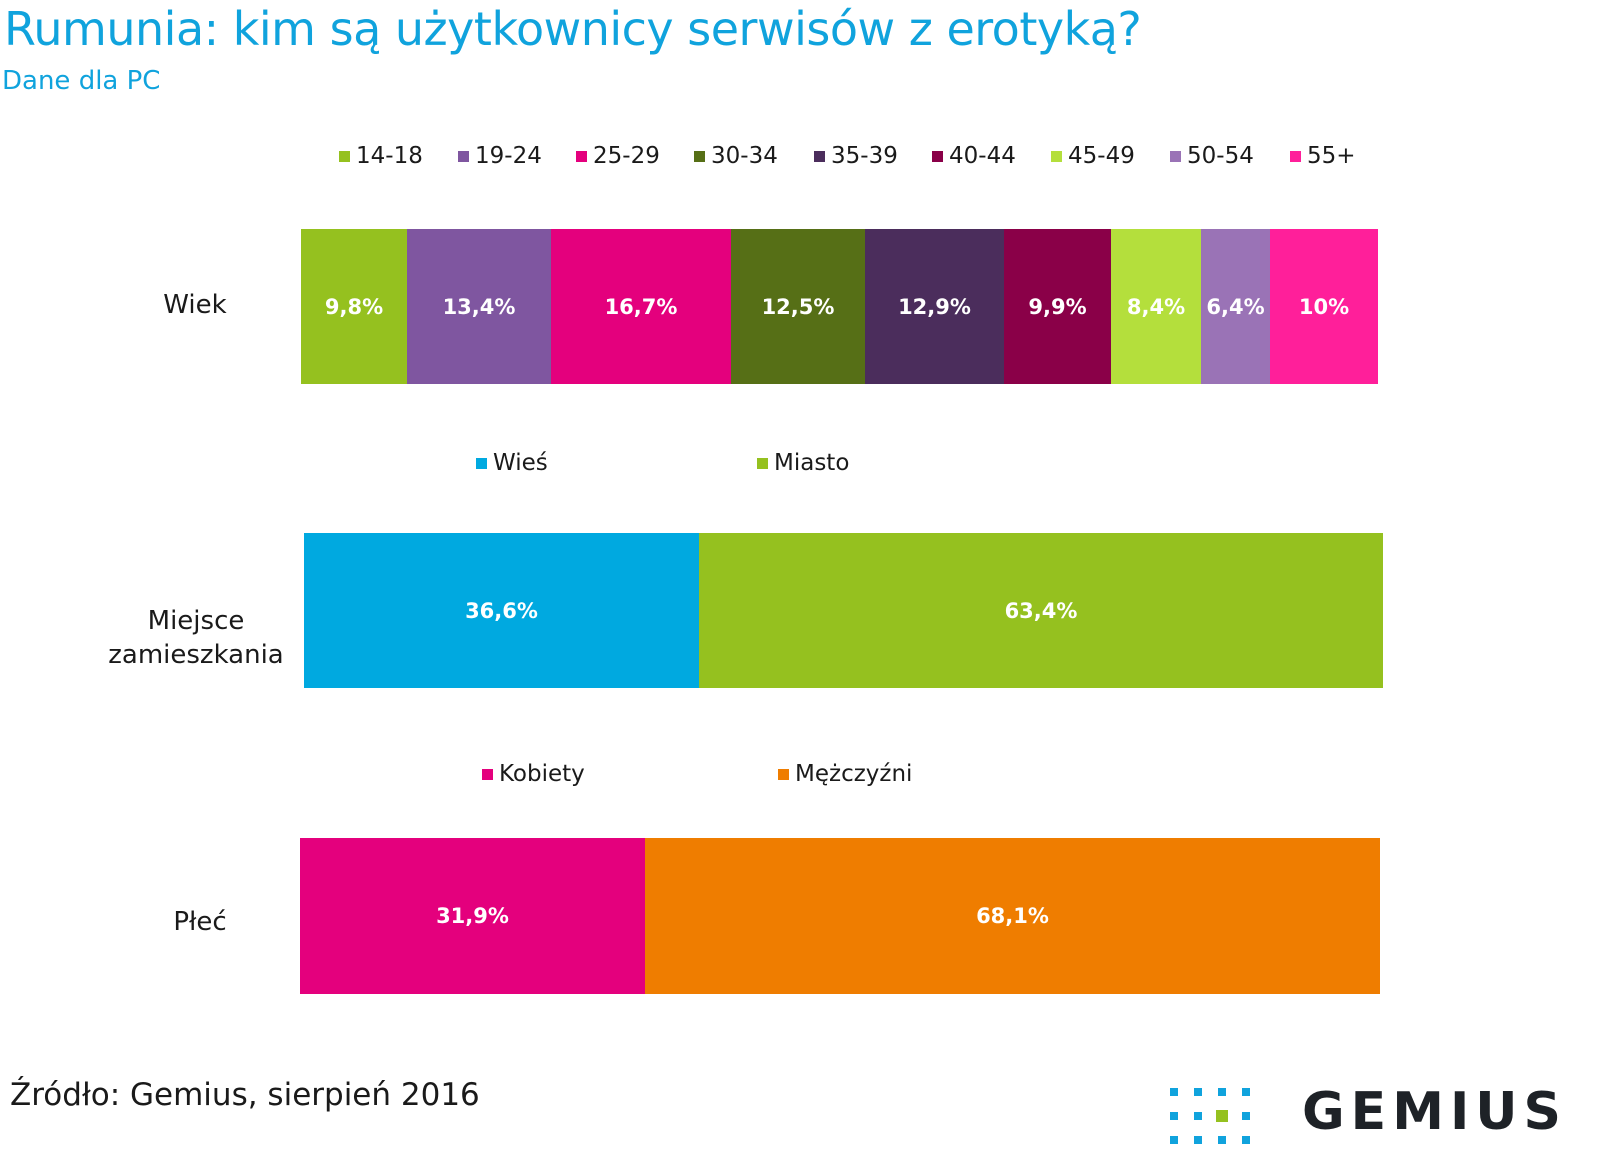 This screenshot has width=1608, height=1153. I want to click on data-label: 31,9%, so click(472, 916).